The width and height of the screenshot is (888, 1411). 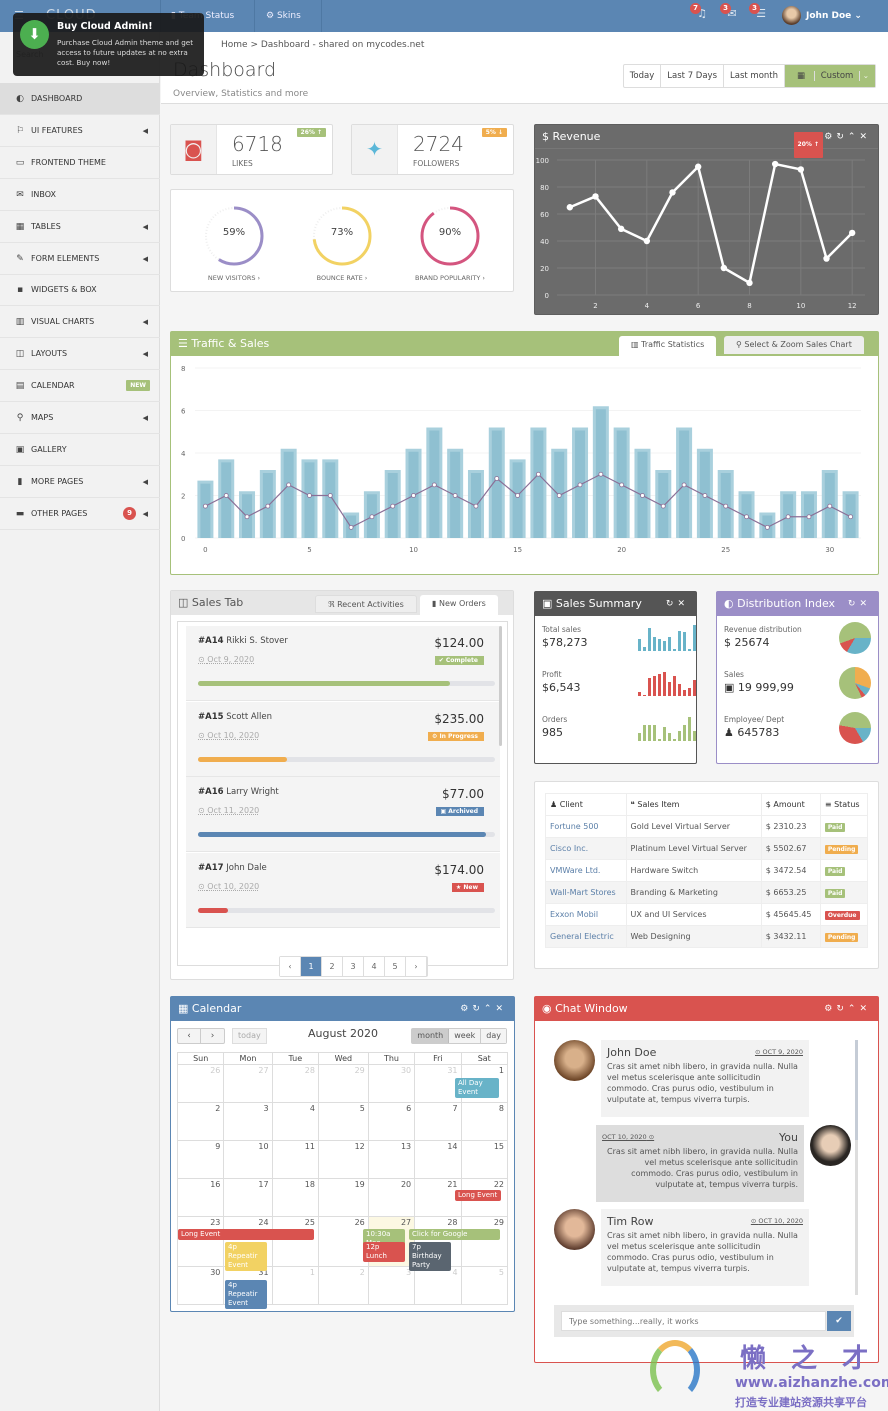 I want to click on prev-page-button: ‹, so click(x=290, y=966).